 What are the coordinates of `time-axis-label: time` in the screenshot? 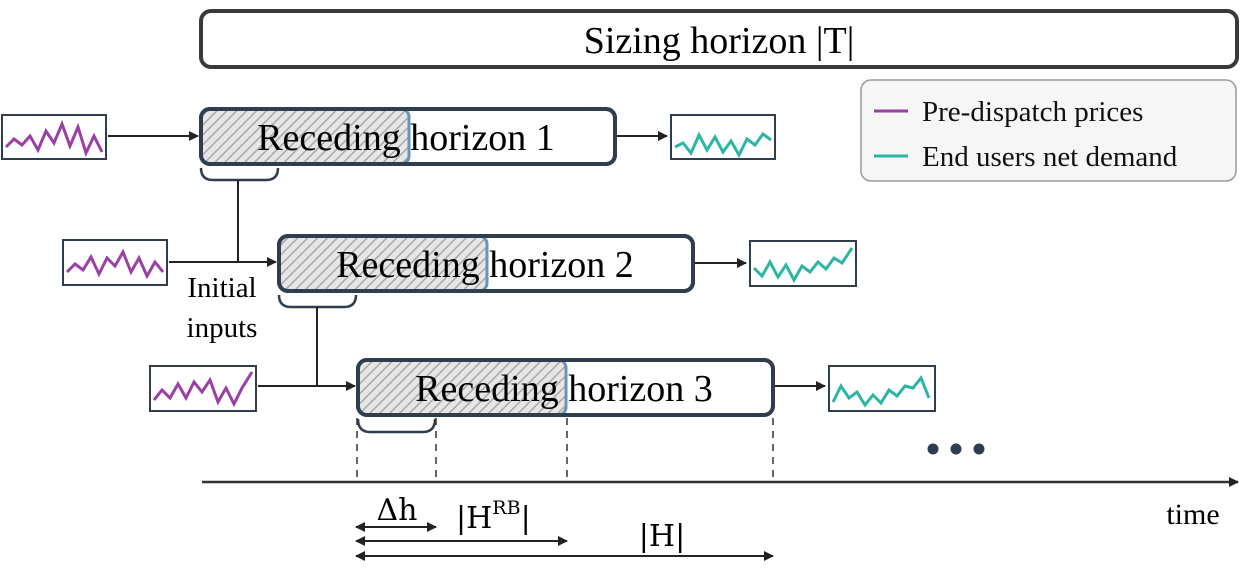 It's located at (1192, 514).